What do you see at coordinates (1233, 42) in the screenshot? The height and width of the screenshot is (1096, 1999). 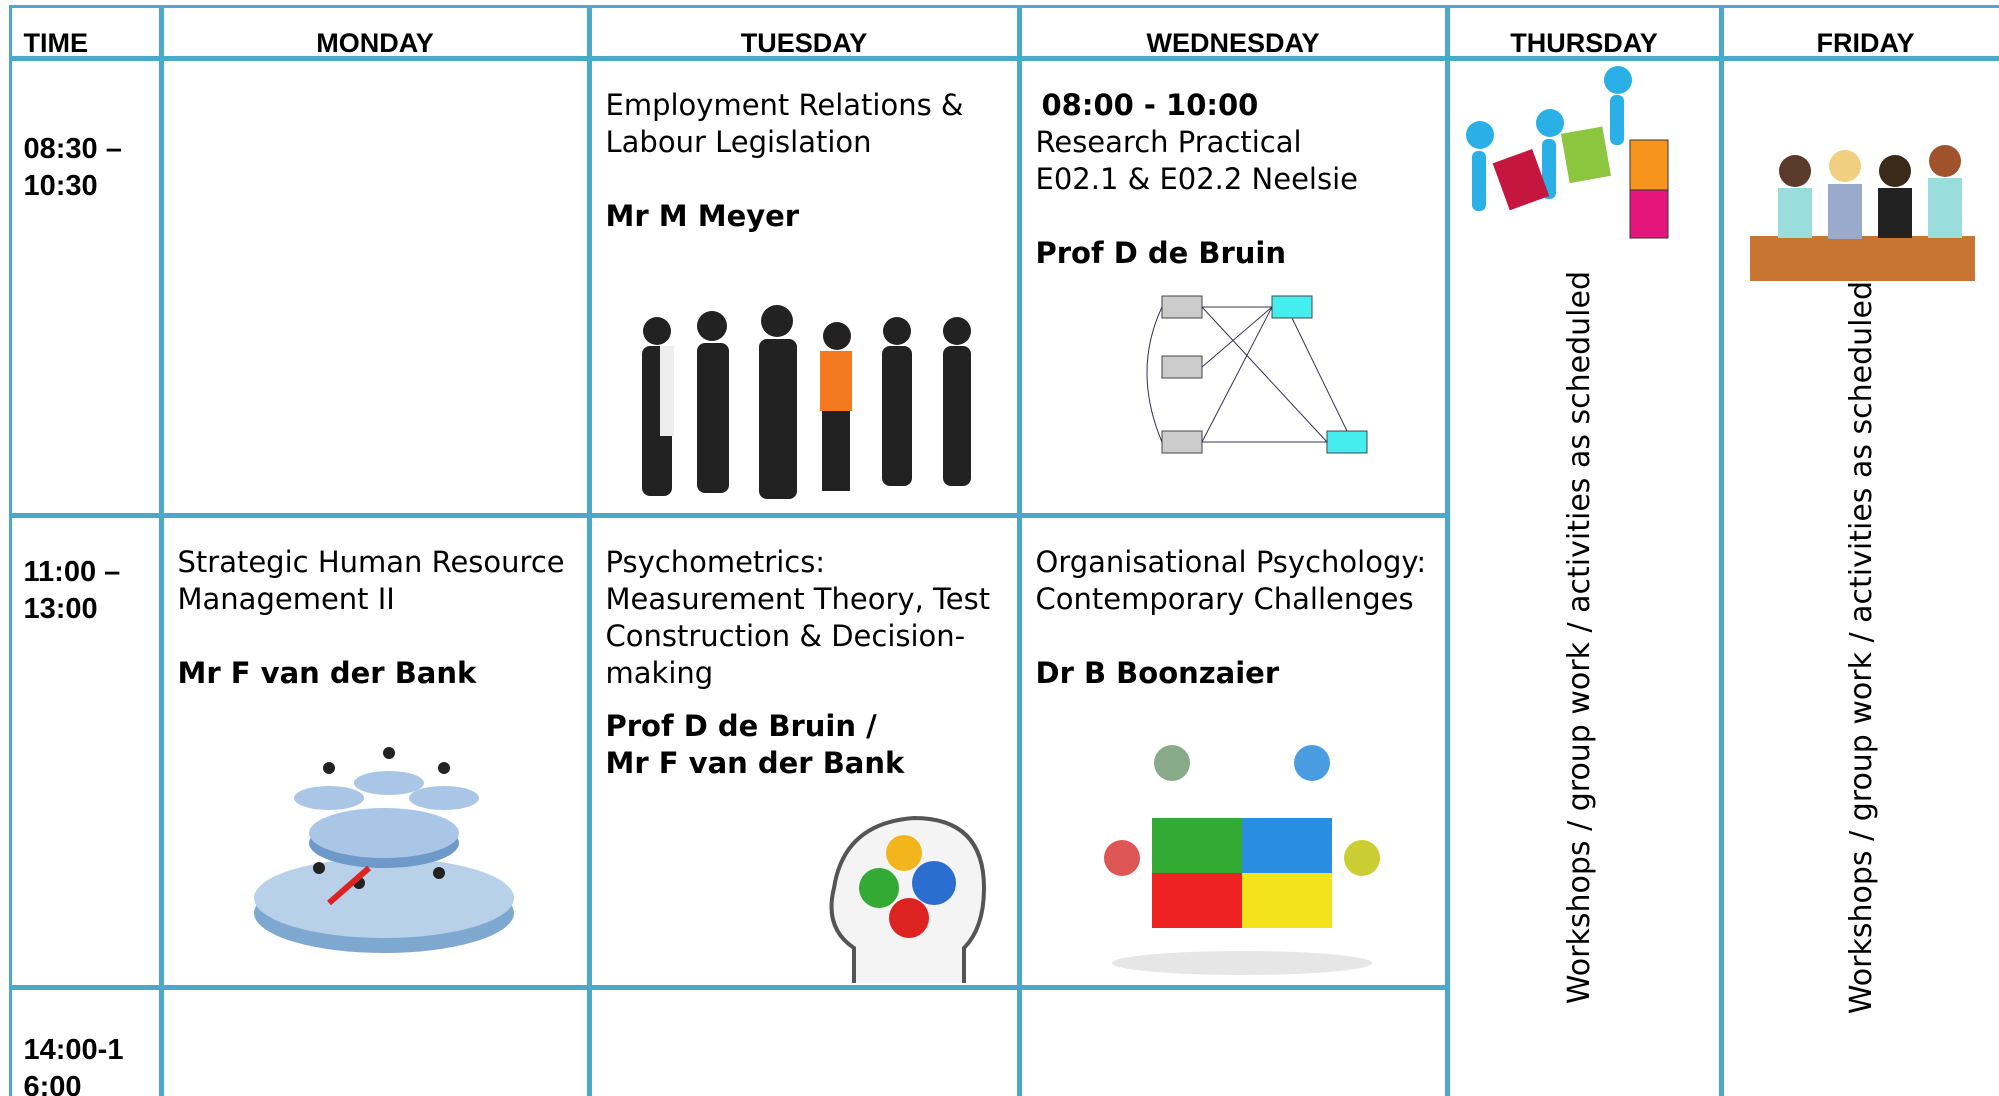 I see `header-text: WEDNESDAY` at bounding box center [1233, 42].